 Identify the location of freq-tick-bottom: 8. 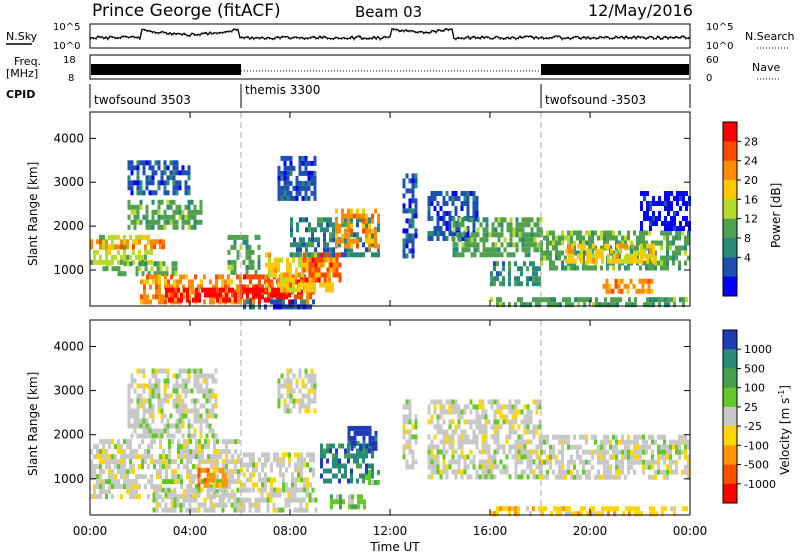
(71, 78).